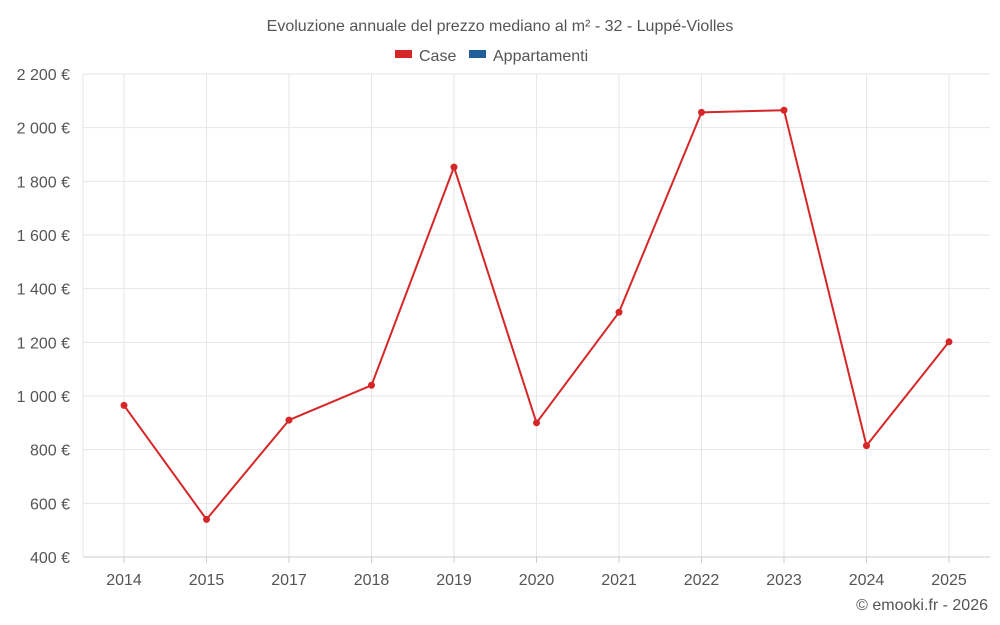 Image resolution: width=1000 pixels, height=625 pixels. What do you see at coordinates (50, 504) in the screenshot?
I see `y-tick-label: 600 €` at bounding box center [50, 504].